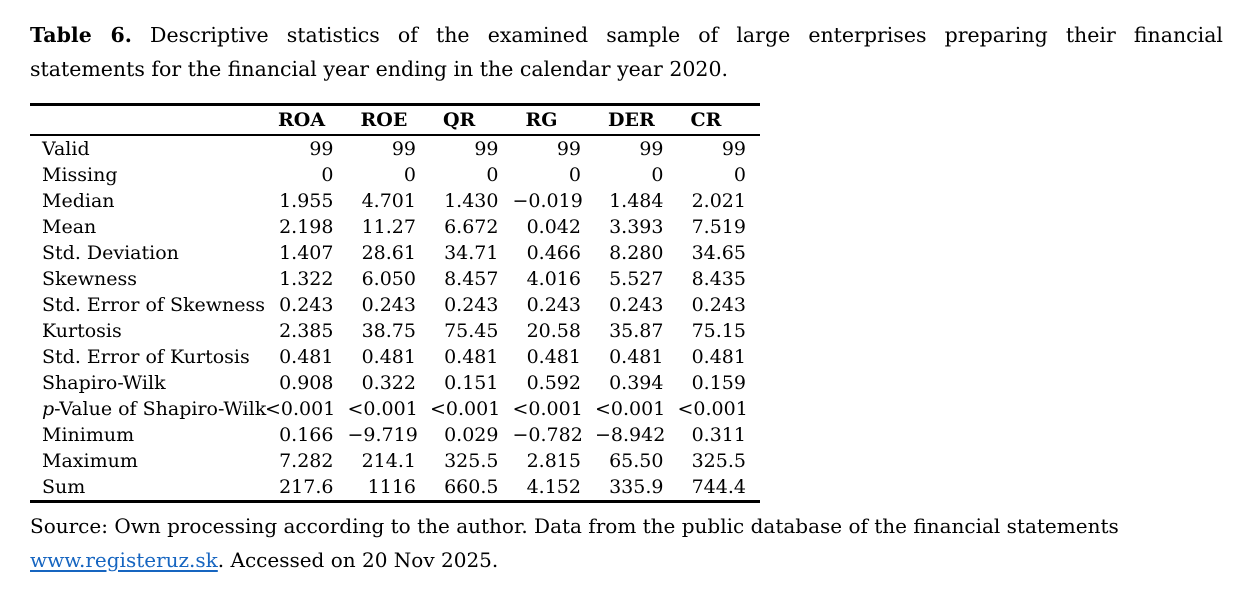 Image resolution: width=1253 pixels, height=597 pixels. Describe the element at coordinates (547, 434) in the screenshot. I see `table-cell: −0.782` at that location.